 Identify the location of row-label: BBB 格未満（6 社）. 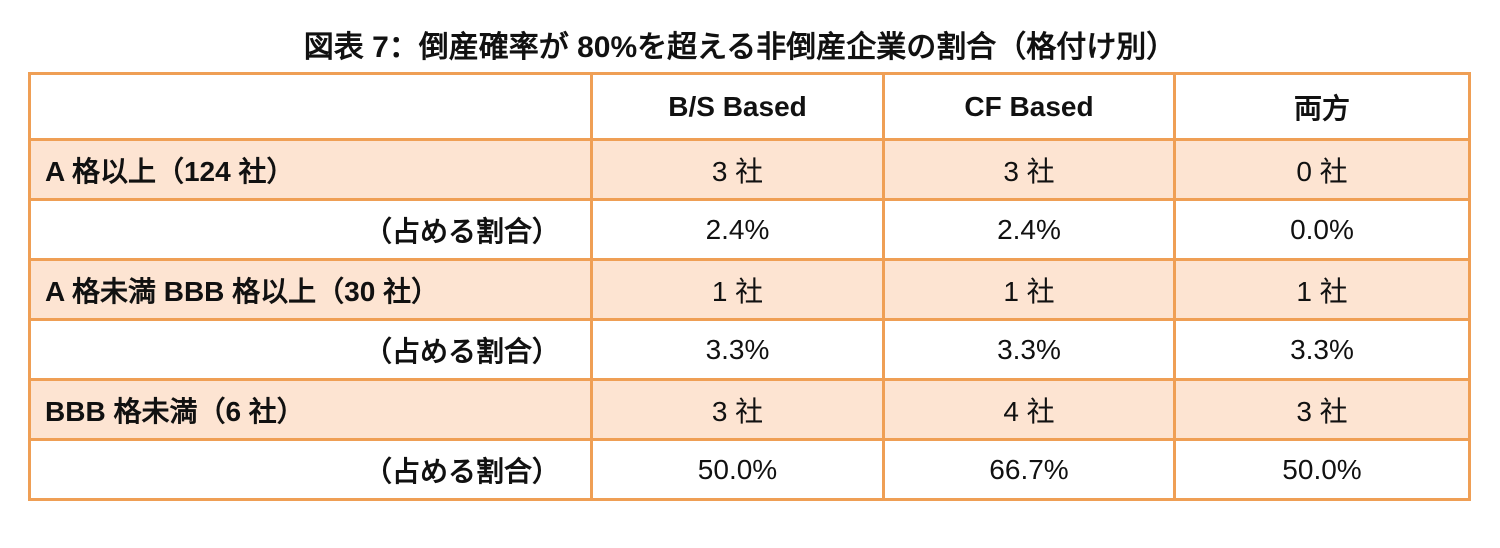
(310, 409).